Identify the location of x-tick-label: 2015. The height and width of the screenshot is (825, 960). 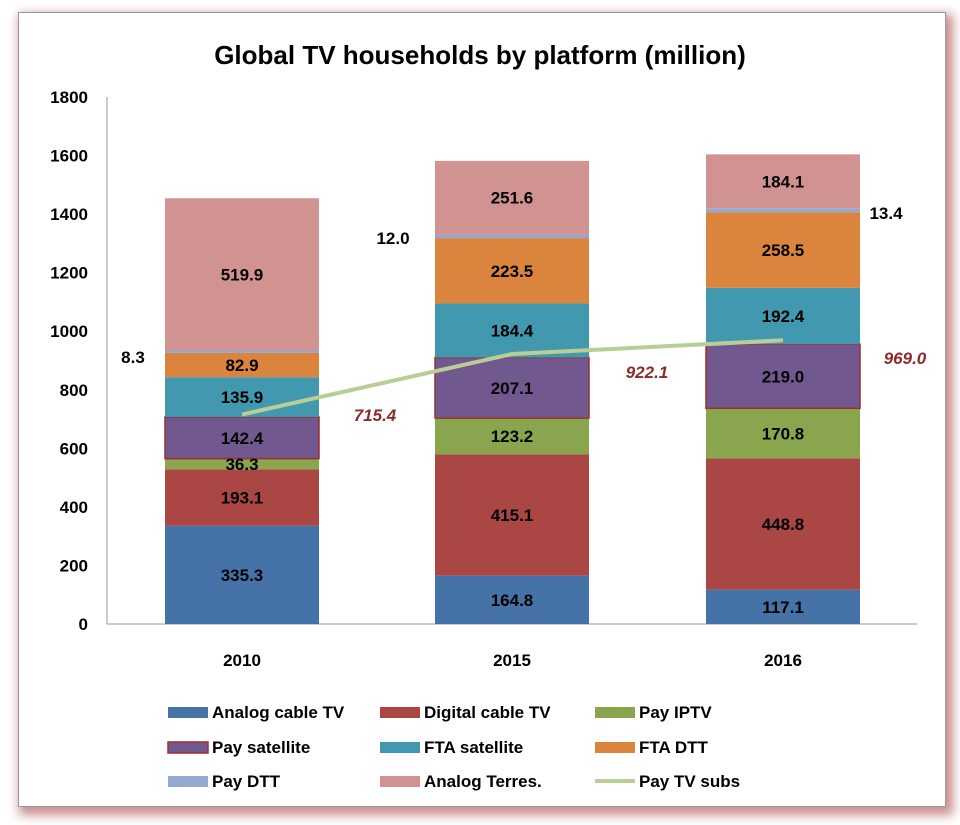
(512, 660).